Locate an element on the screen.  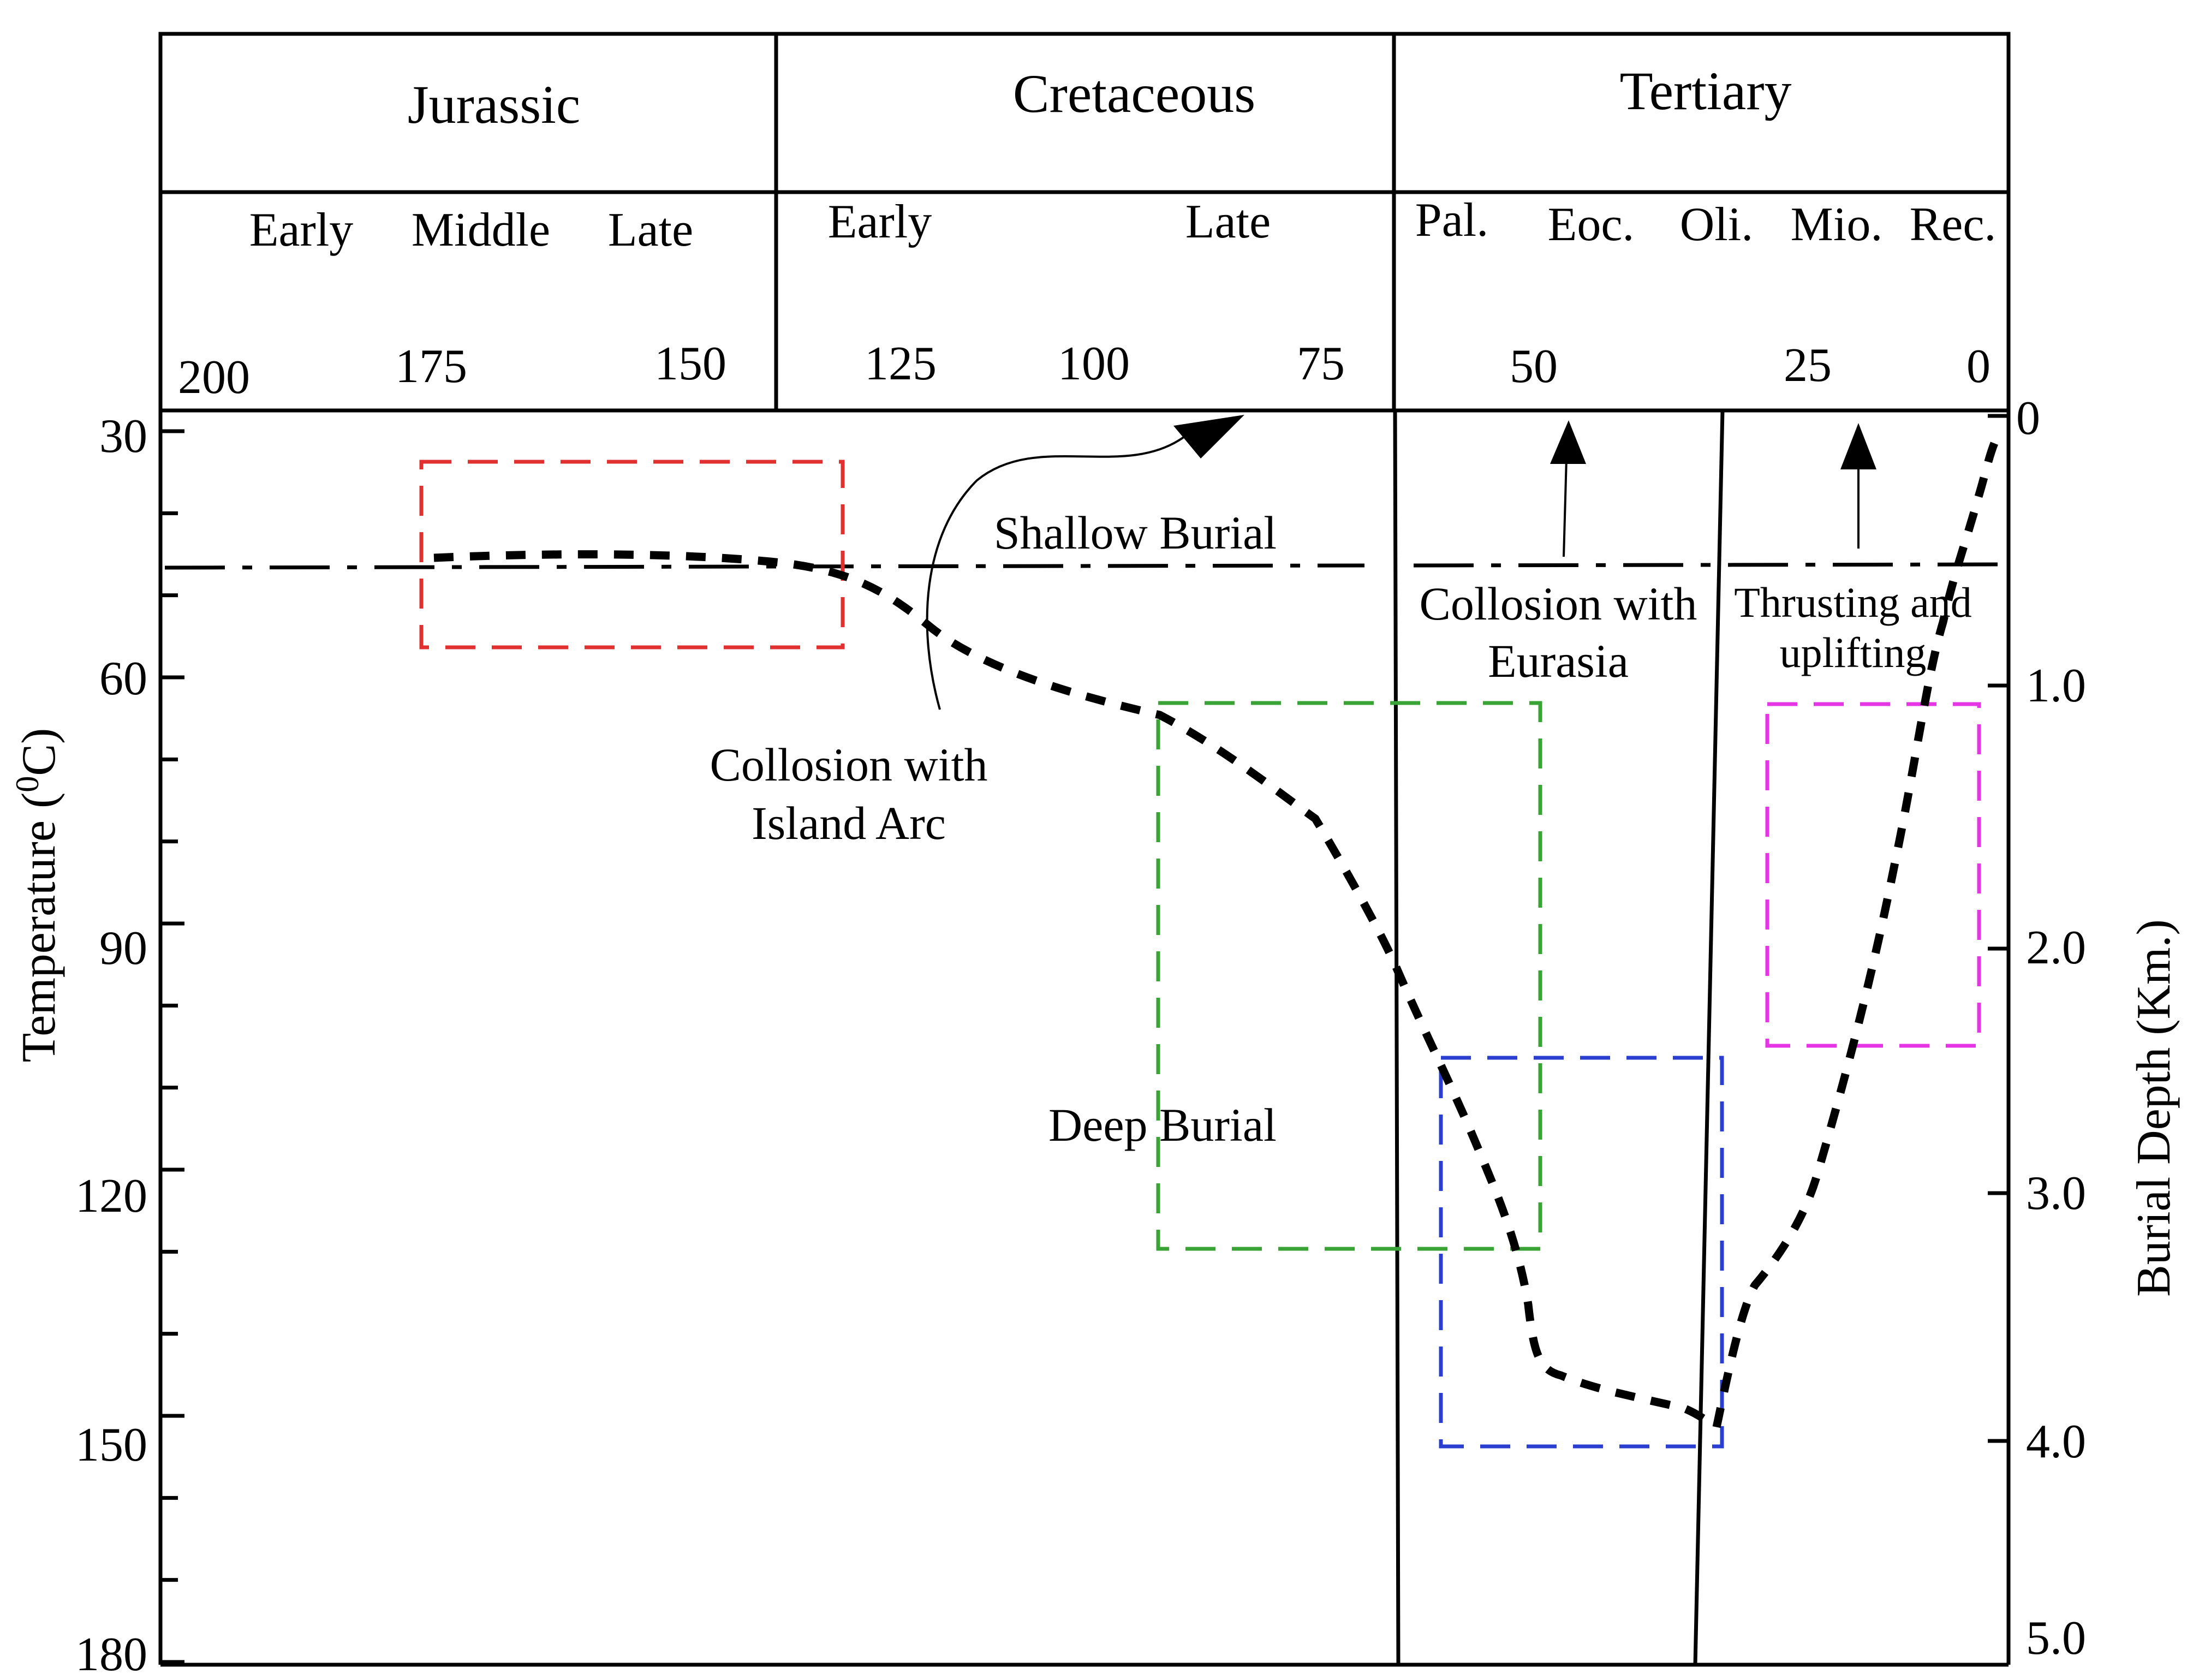
epoch-eocene: Eoc. is located at coordinates (1591, 224).